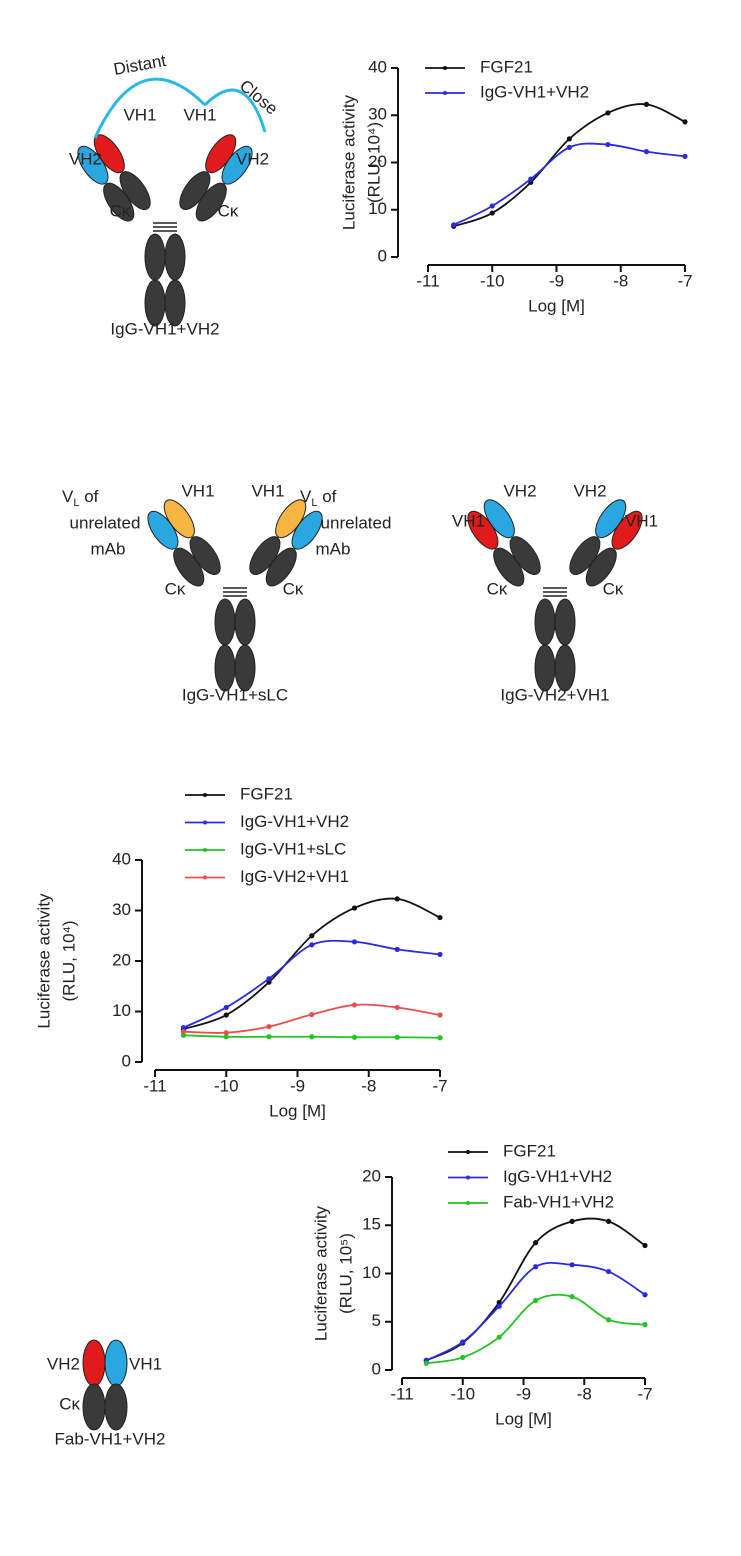  What do you see at coordinates (377, 66) in the screenshot?
I see `y-tick-label: 40` at bounding box center [377, 66].